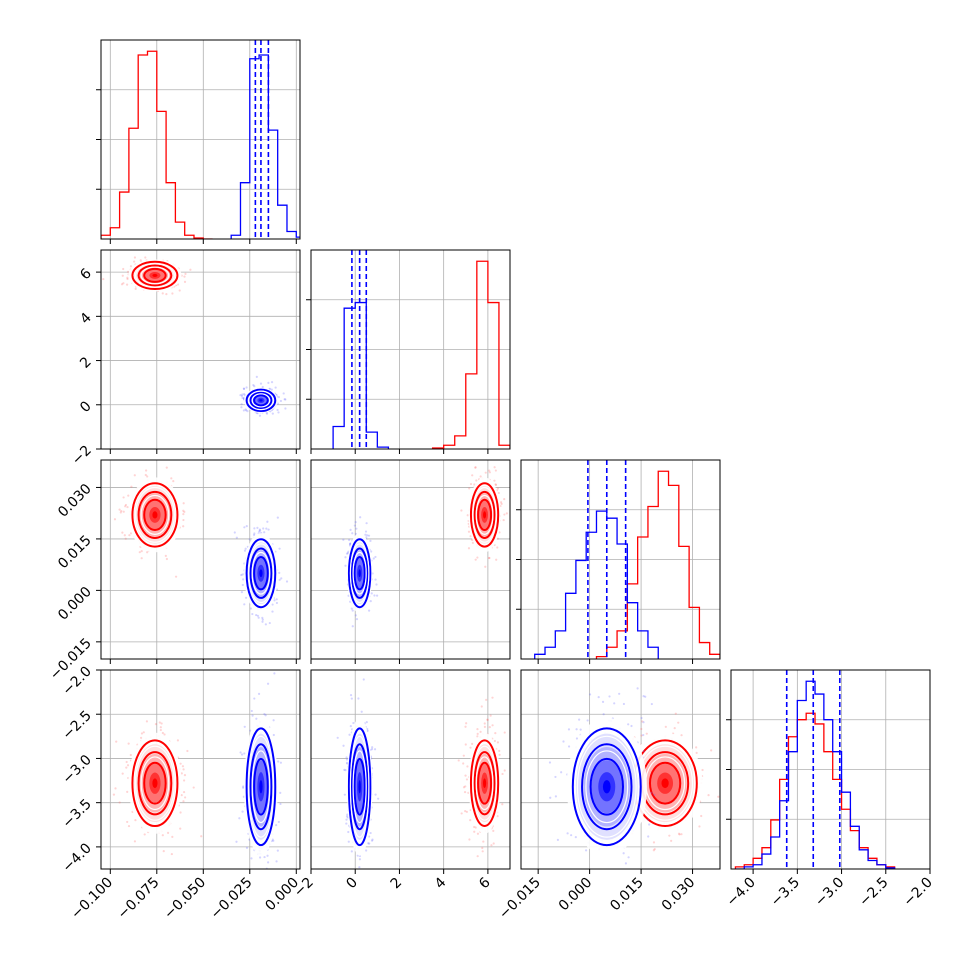 The height and width of the screenshot is (970, 970). I want to click on panel-3-2: −0.015 0.000 0.015 0.030, so click(608, 795).